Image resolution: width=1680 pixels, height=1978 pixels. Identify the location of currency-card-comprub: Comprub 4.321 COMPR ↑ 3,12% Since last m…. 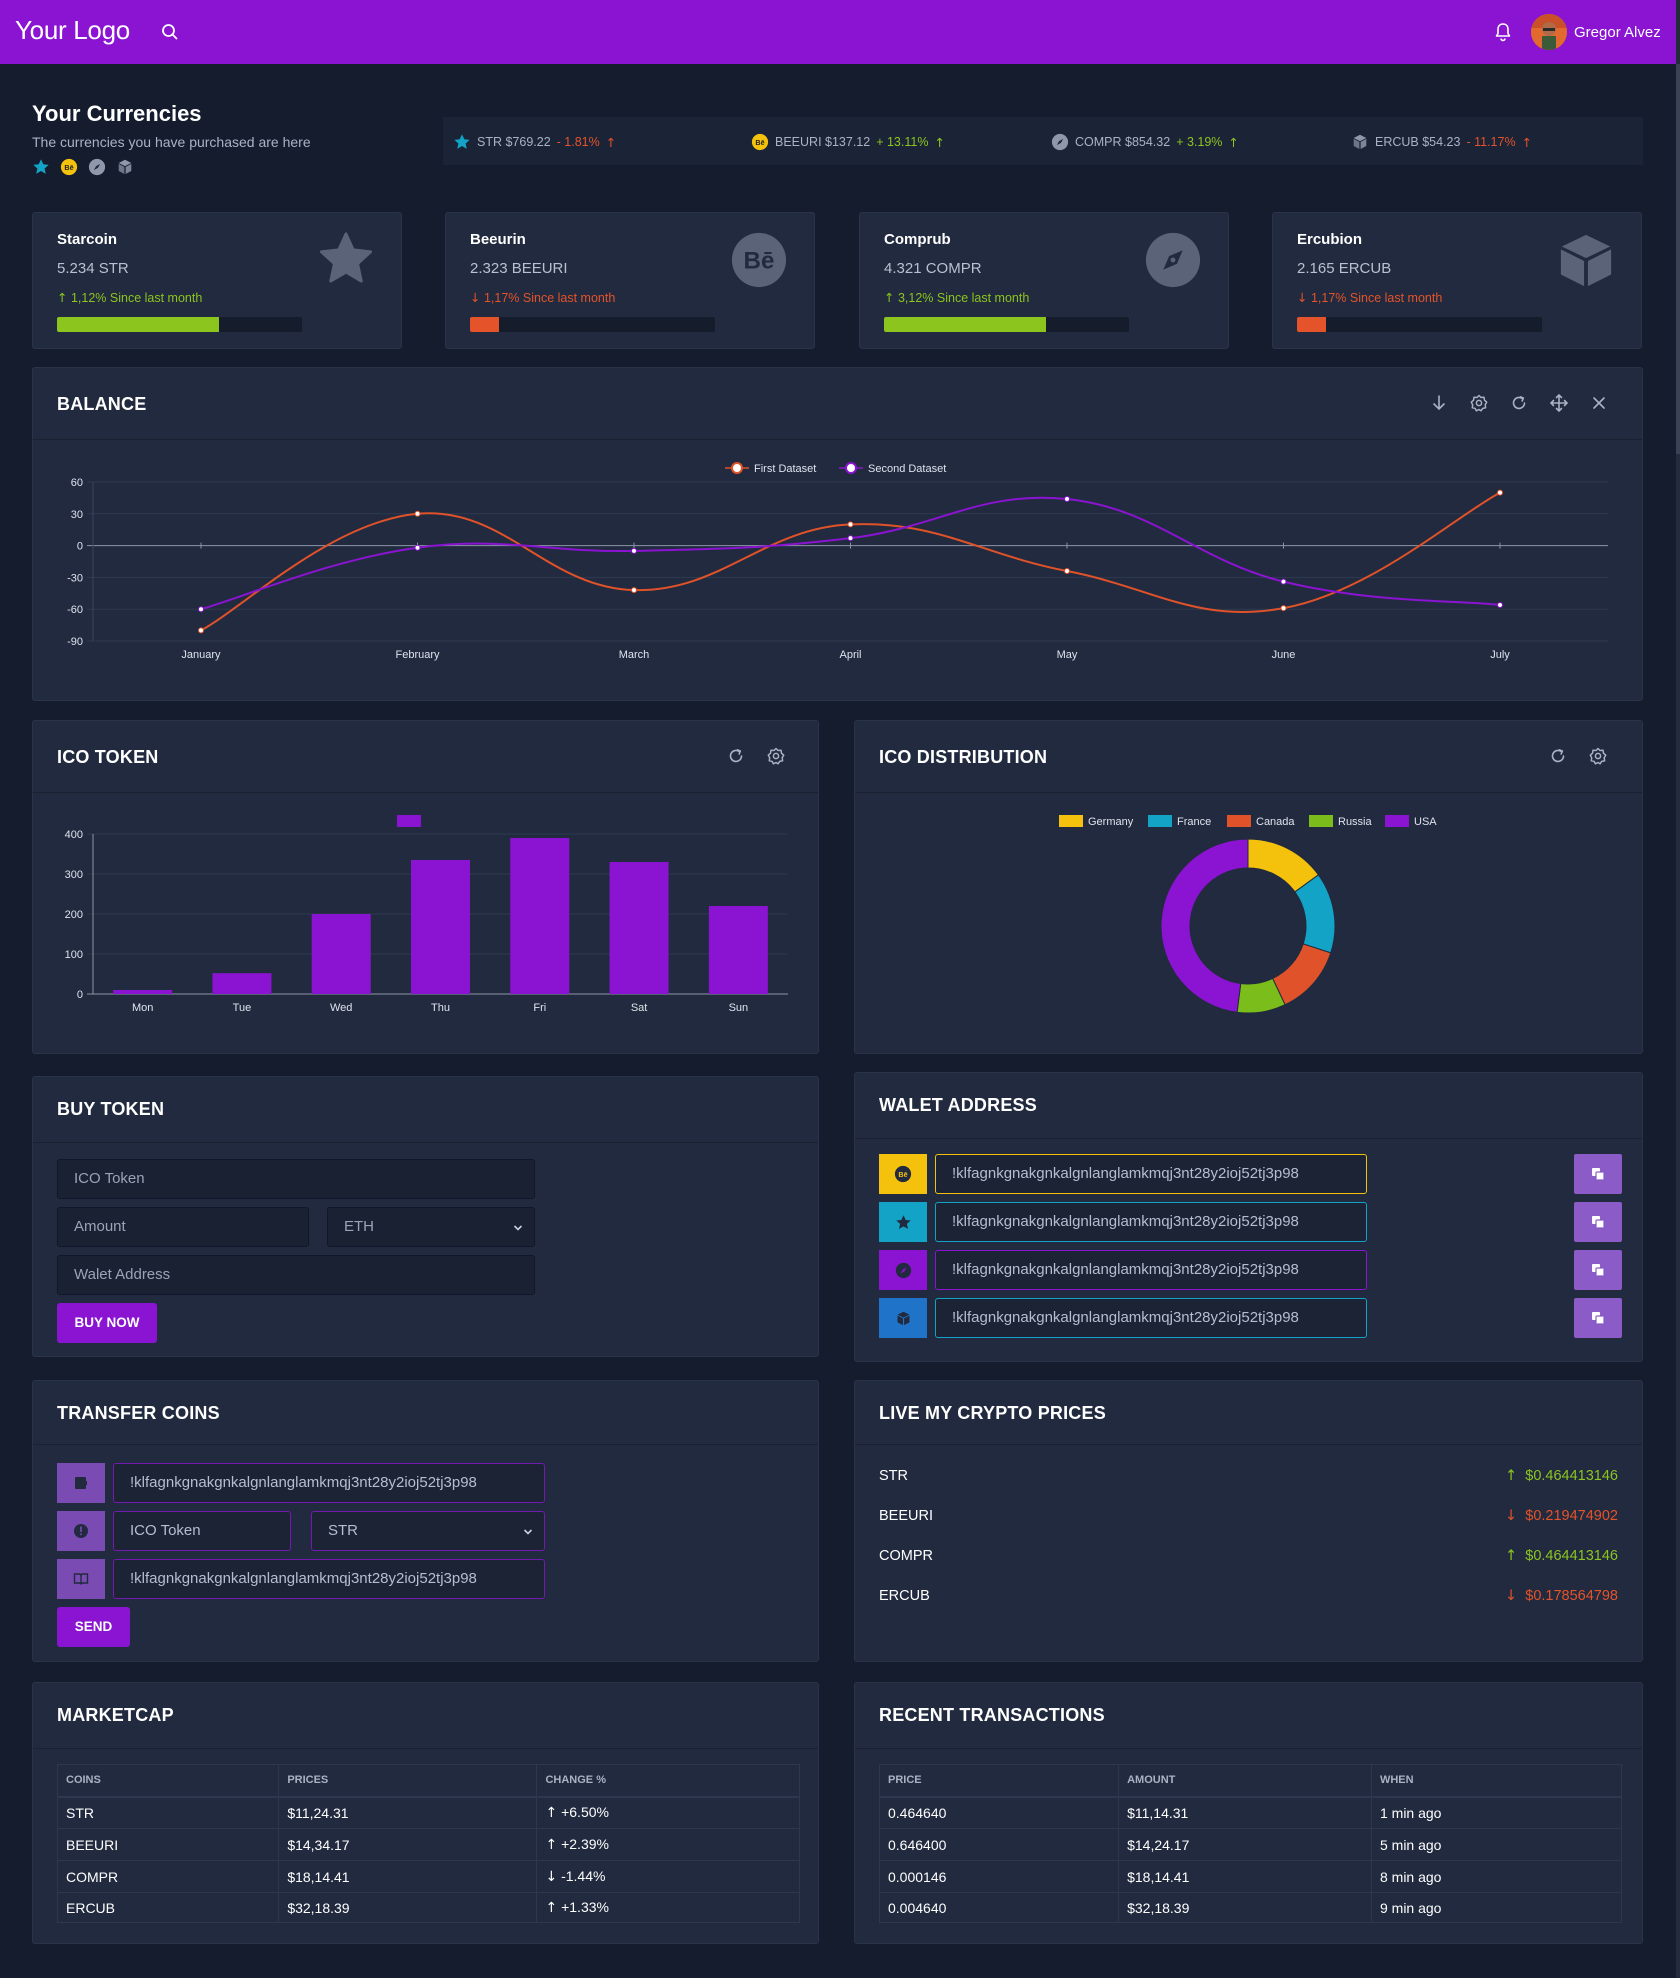
(1044, 280).